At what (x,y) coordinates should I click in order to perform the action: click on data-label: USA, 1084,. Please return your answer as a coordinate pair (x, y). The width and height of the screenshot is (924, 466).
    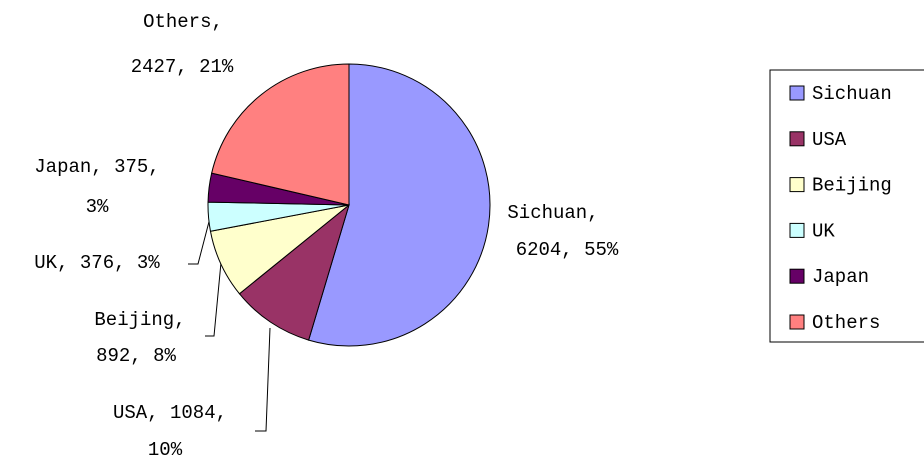
    Looking at the image, I should click on (170, 413).